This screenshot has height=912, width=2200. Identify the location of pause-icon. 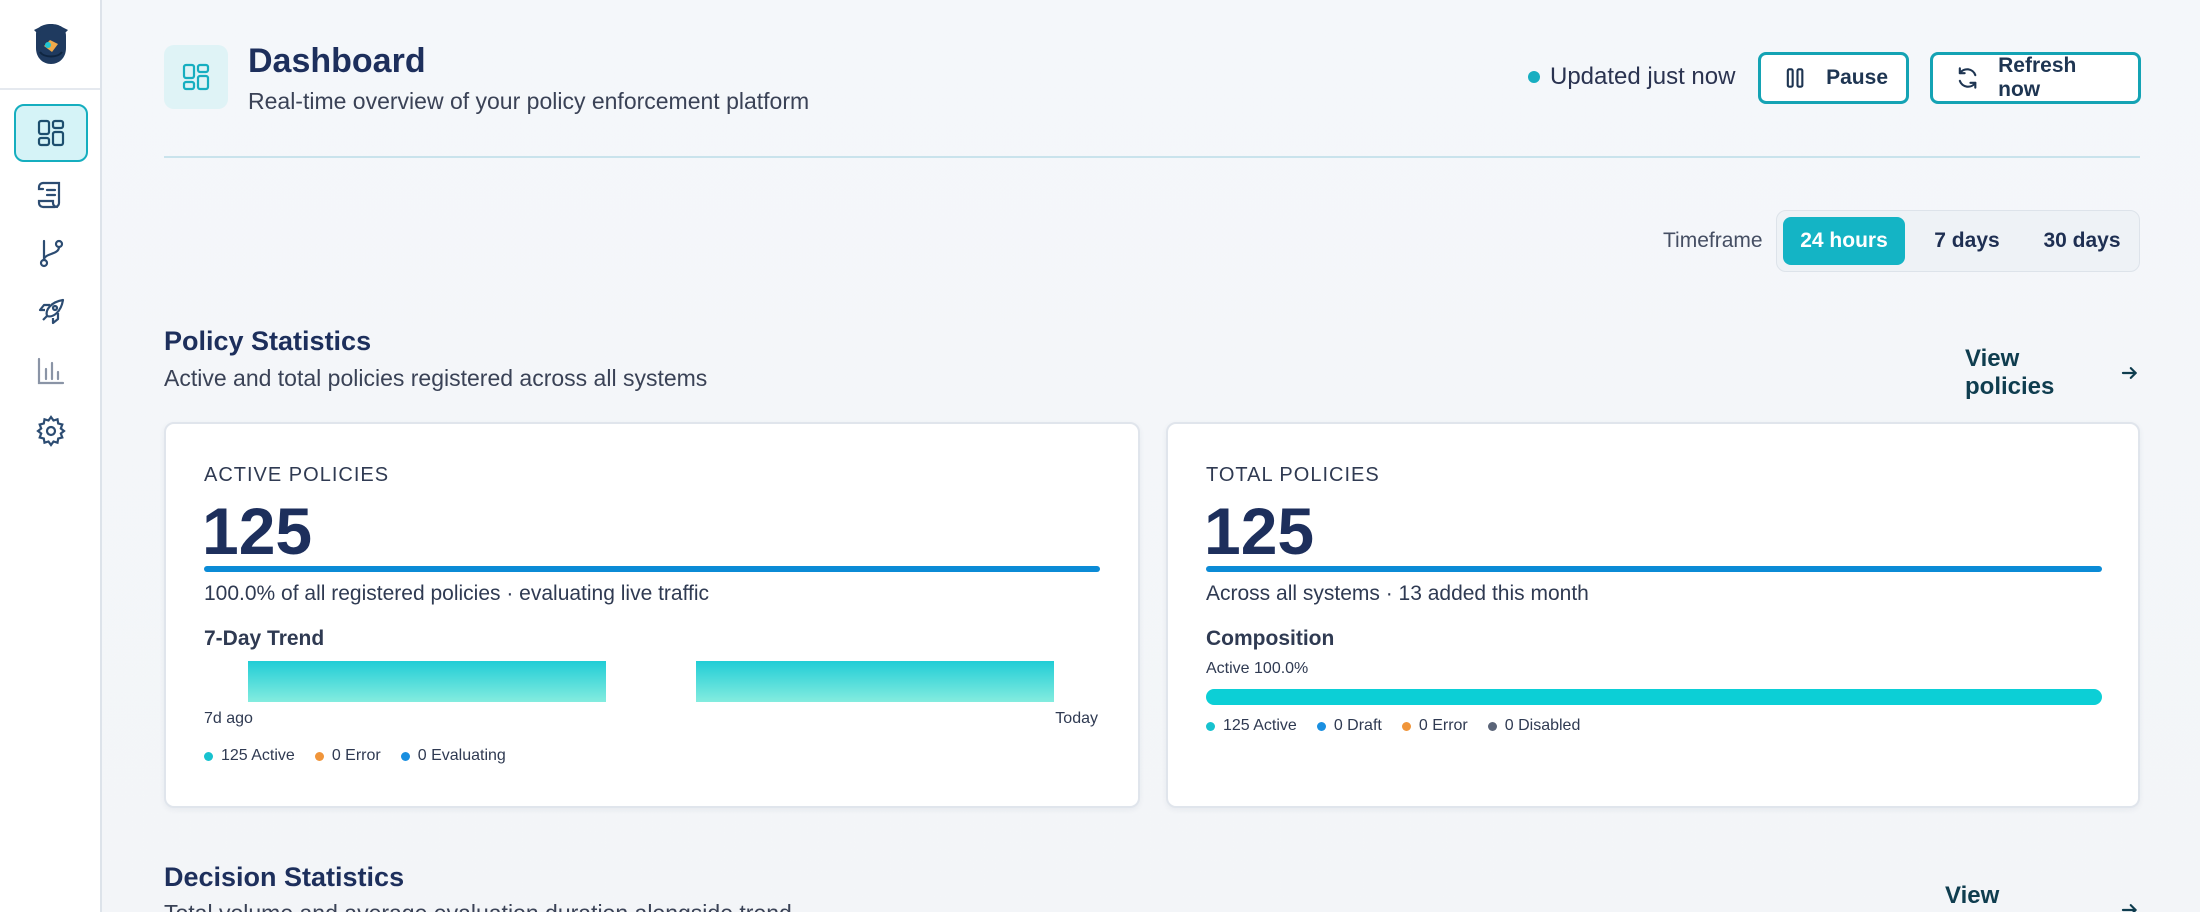
(1795, 78).